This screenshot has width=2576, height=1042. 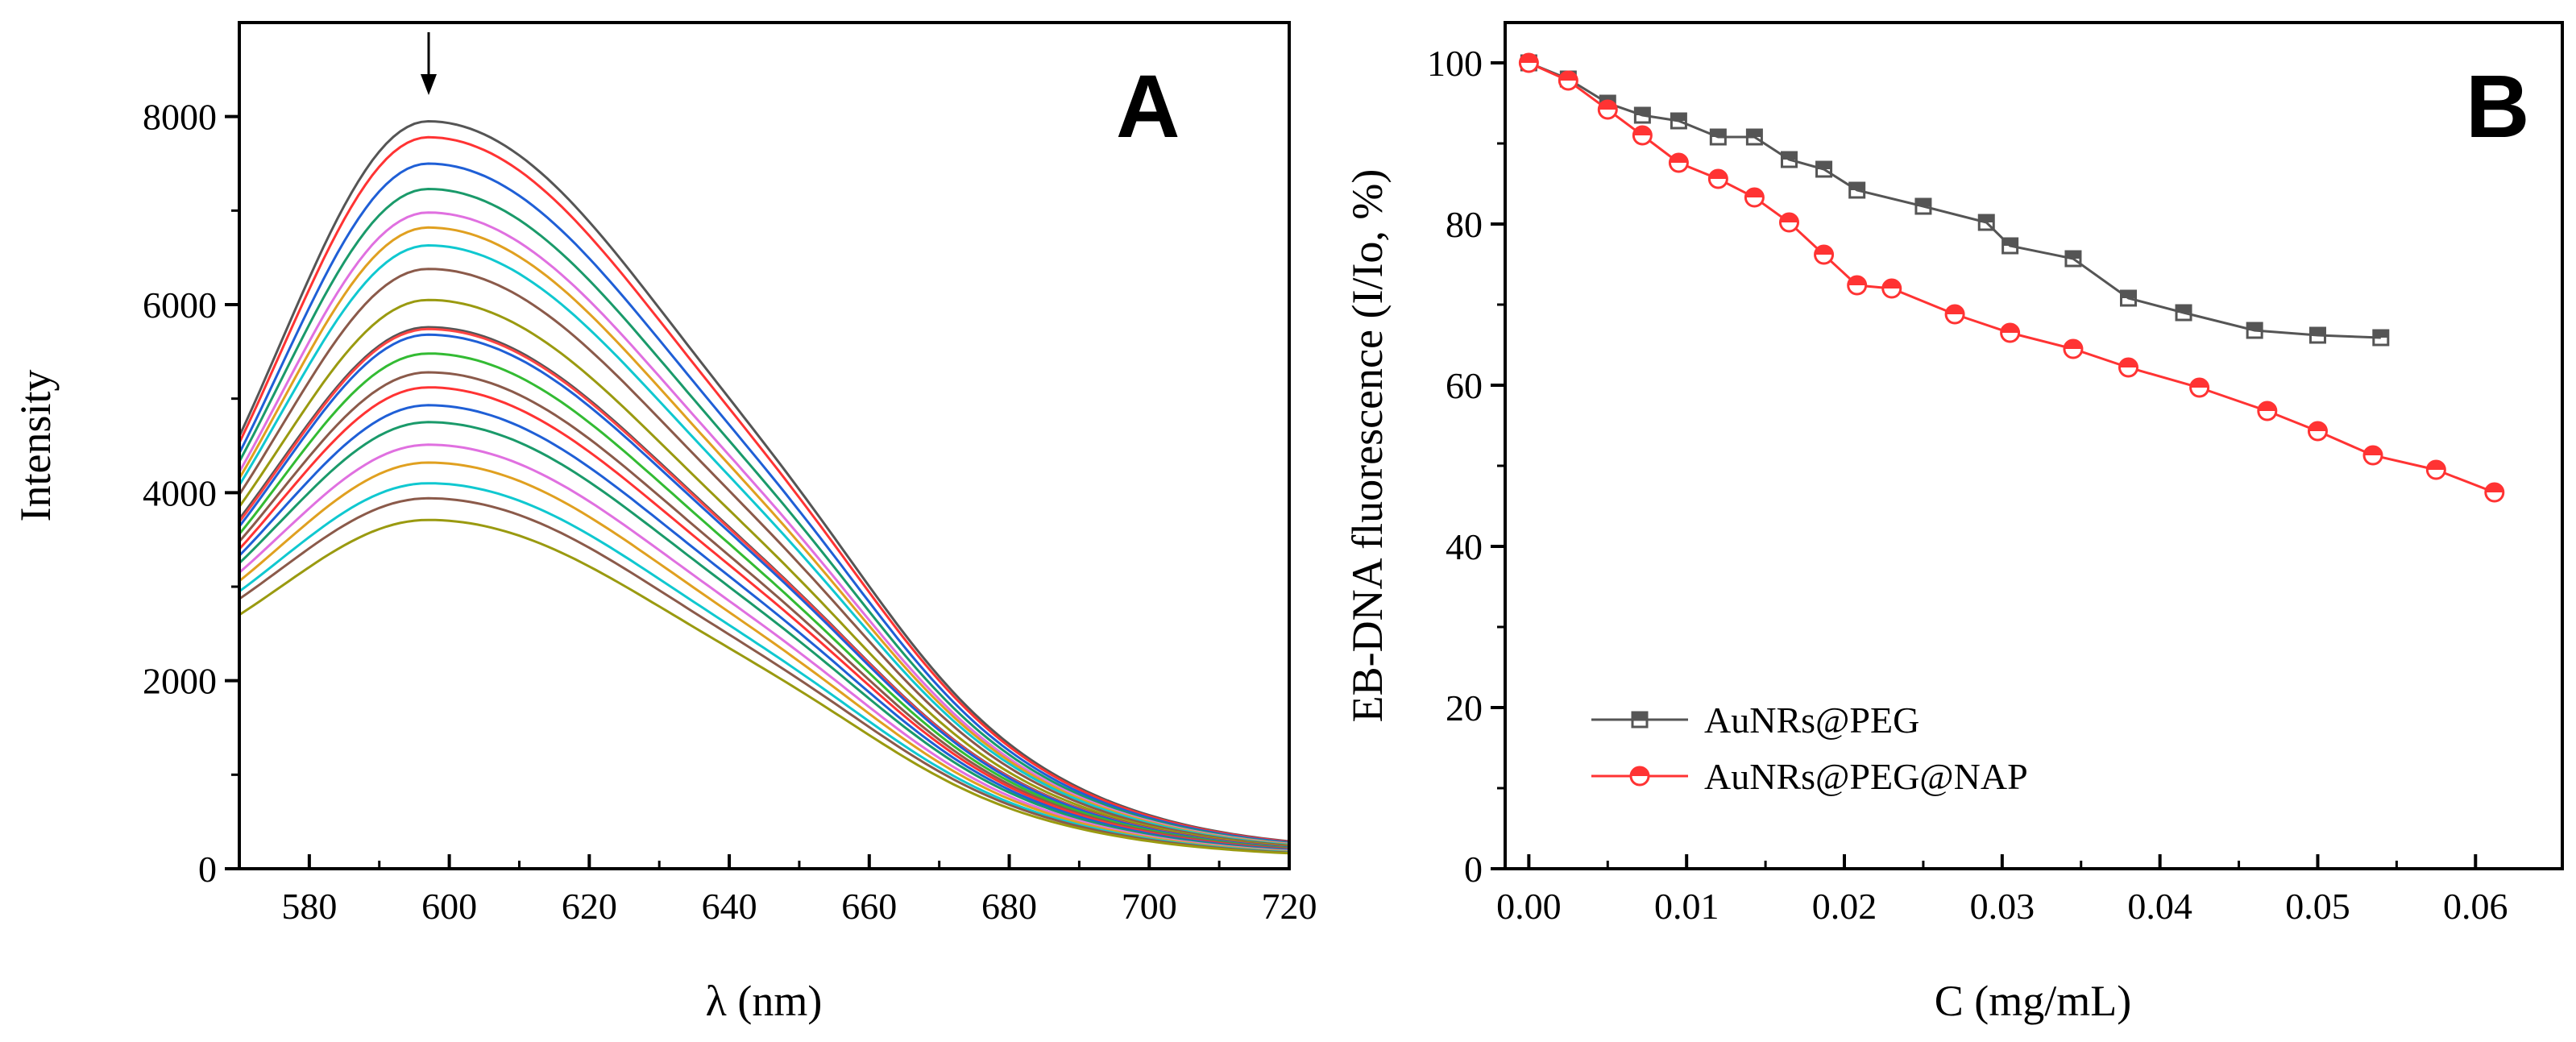 I want to click on panel-a-x-tick-label: 720, so click(x=1289, y=906).